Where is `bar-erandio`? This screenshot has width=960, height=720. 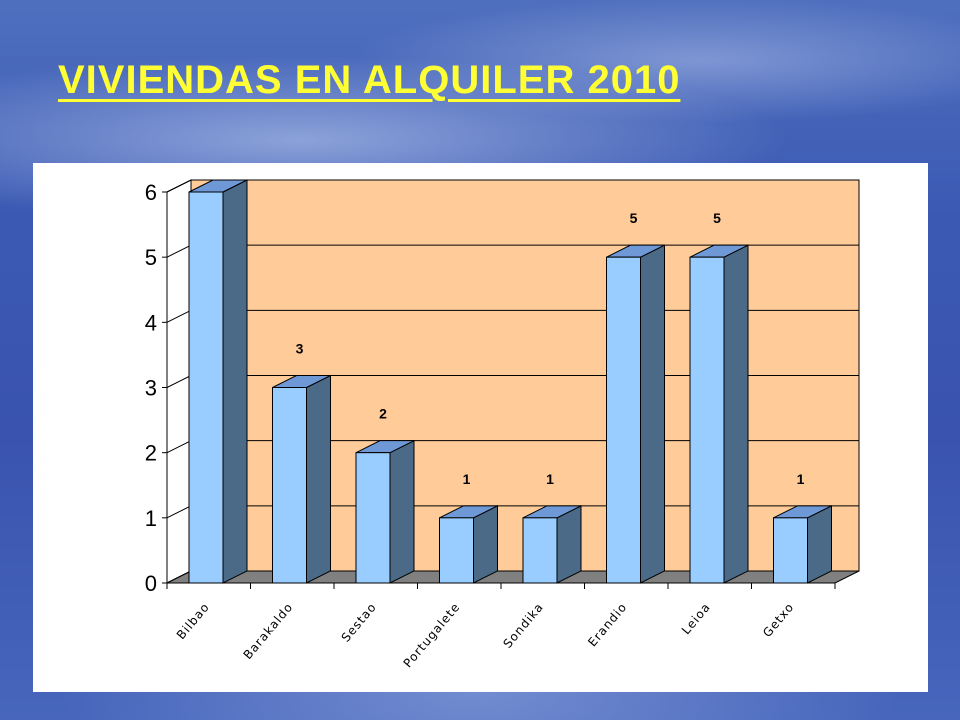 bar-erandio is located at coordinates (635, 414).